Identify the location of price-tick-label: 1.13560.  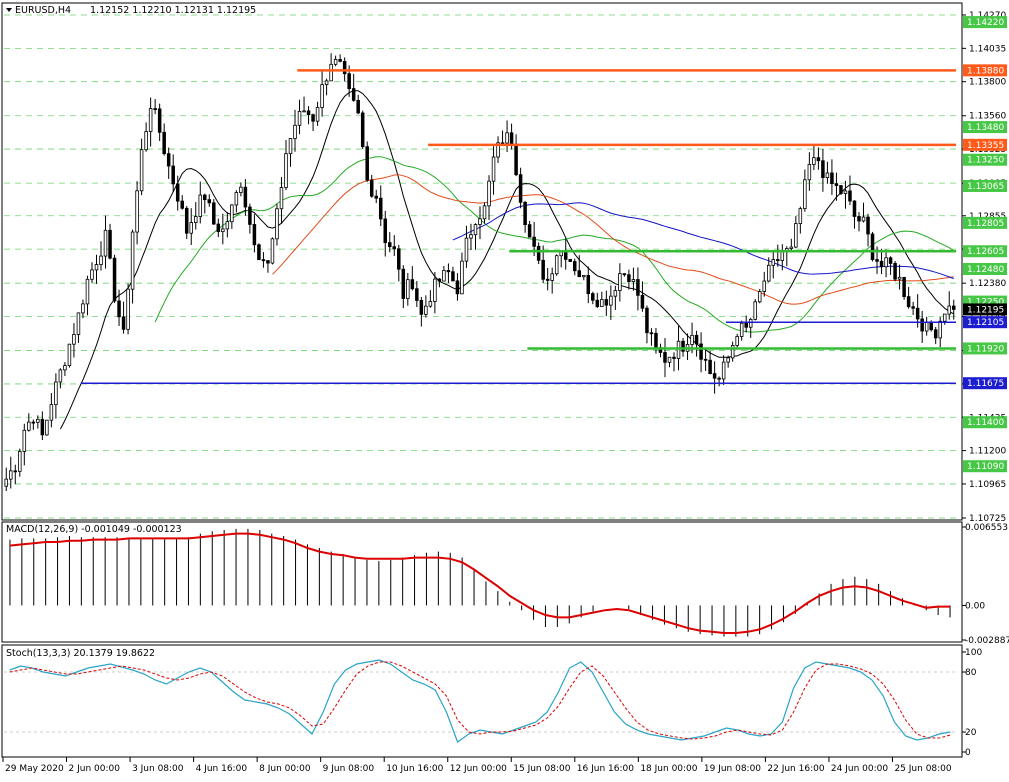
(987, 117).